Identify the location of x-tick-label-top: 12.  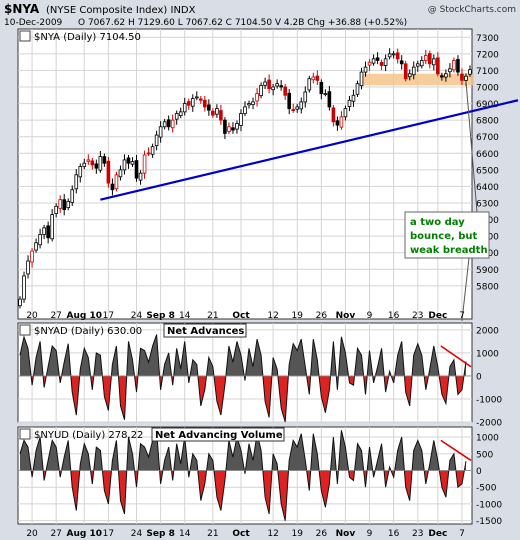
(272, 316).